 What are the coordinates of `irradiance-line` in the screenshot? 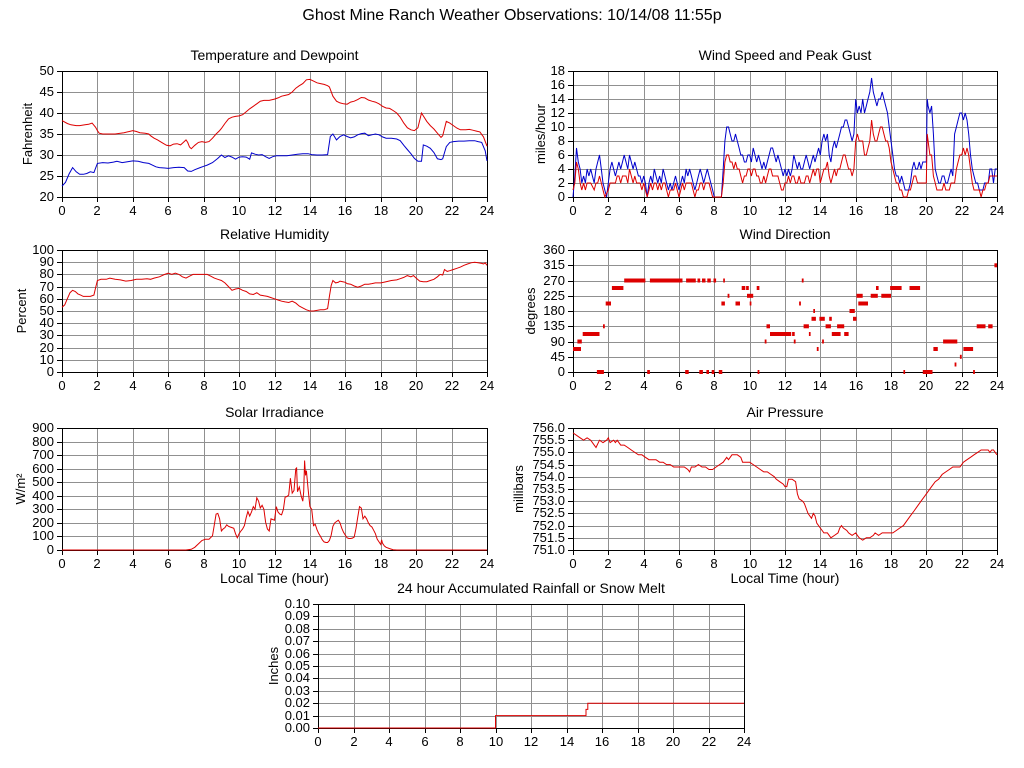 It's located at (274, 505).